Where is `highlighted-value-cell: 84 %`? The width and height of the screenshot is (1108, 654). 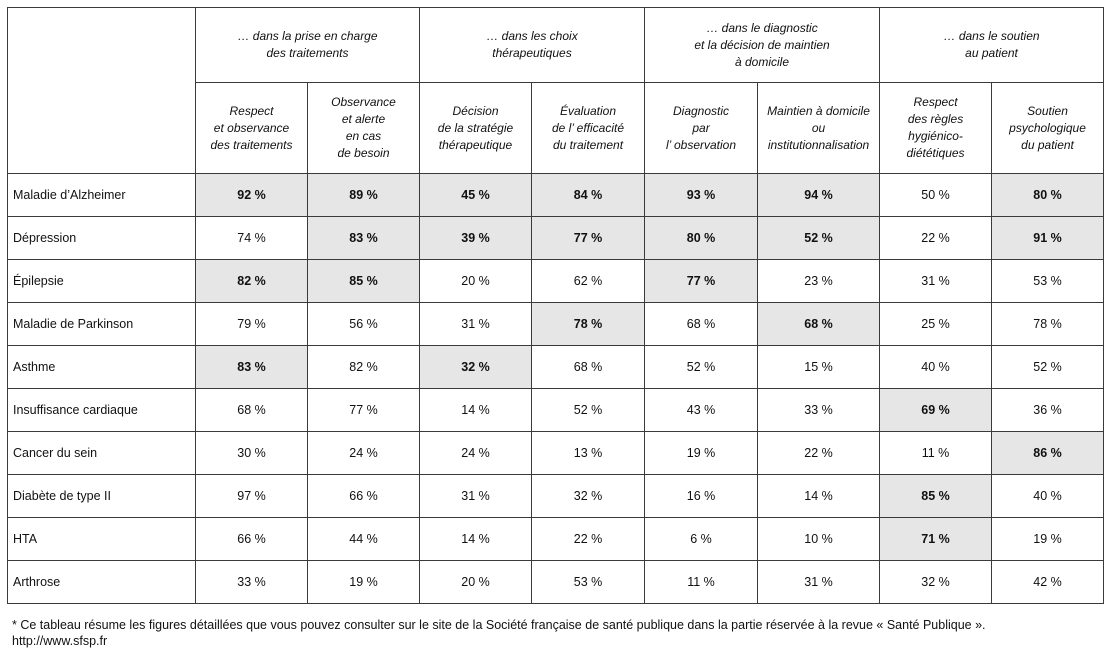
highlighted-value-cell: 84 % is located at coordinates (588, 195).